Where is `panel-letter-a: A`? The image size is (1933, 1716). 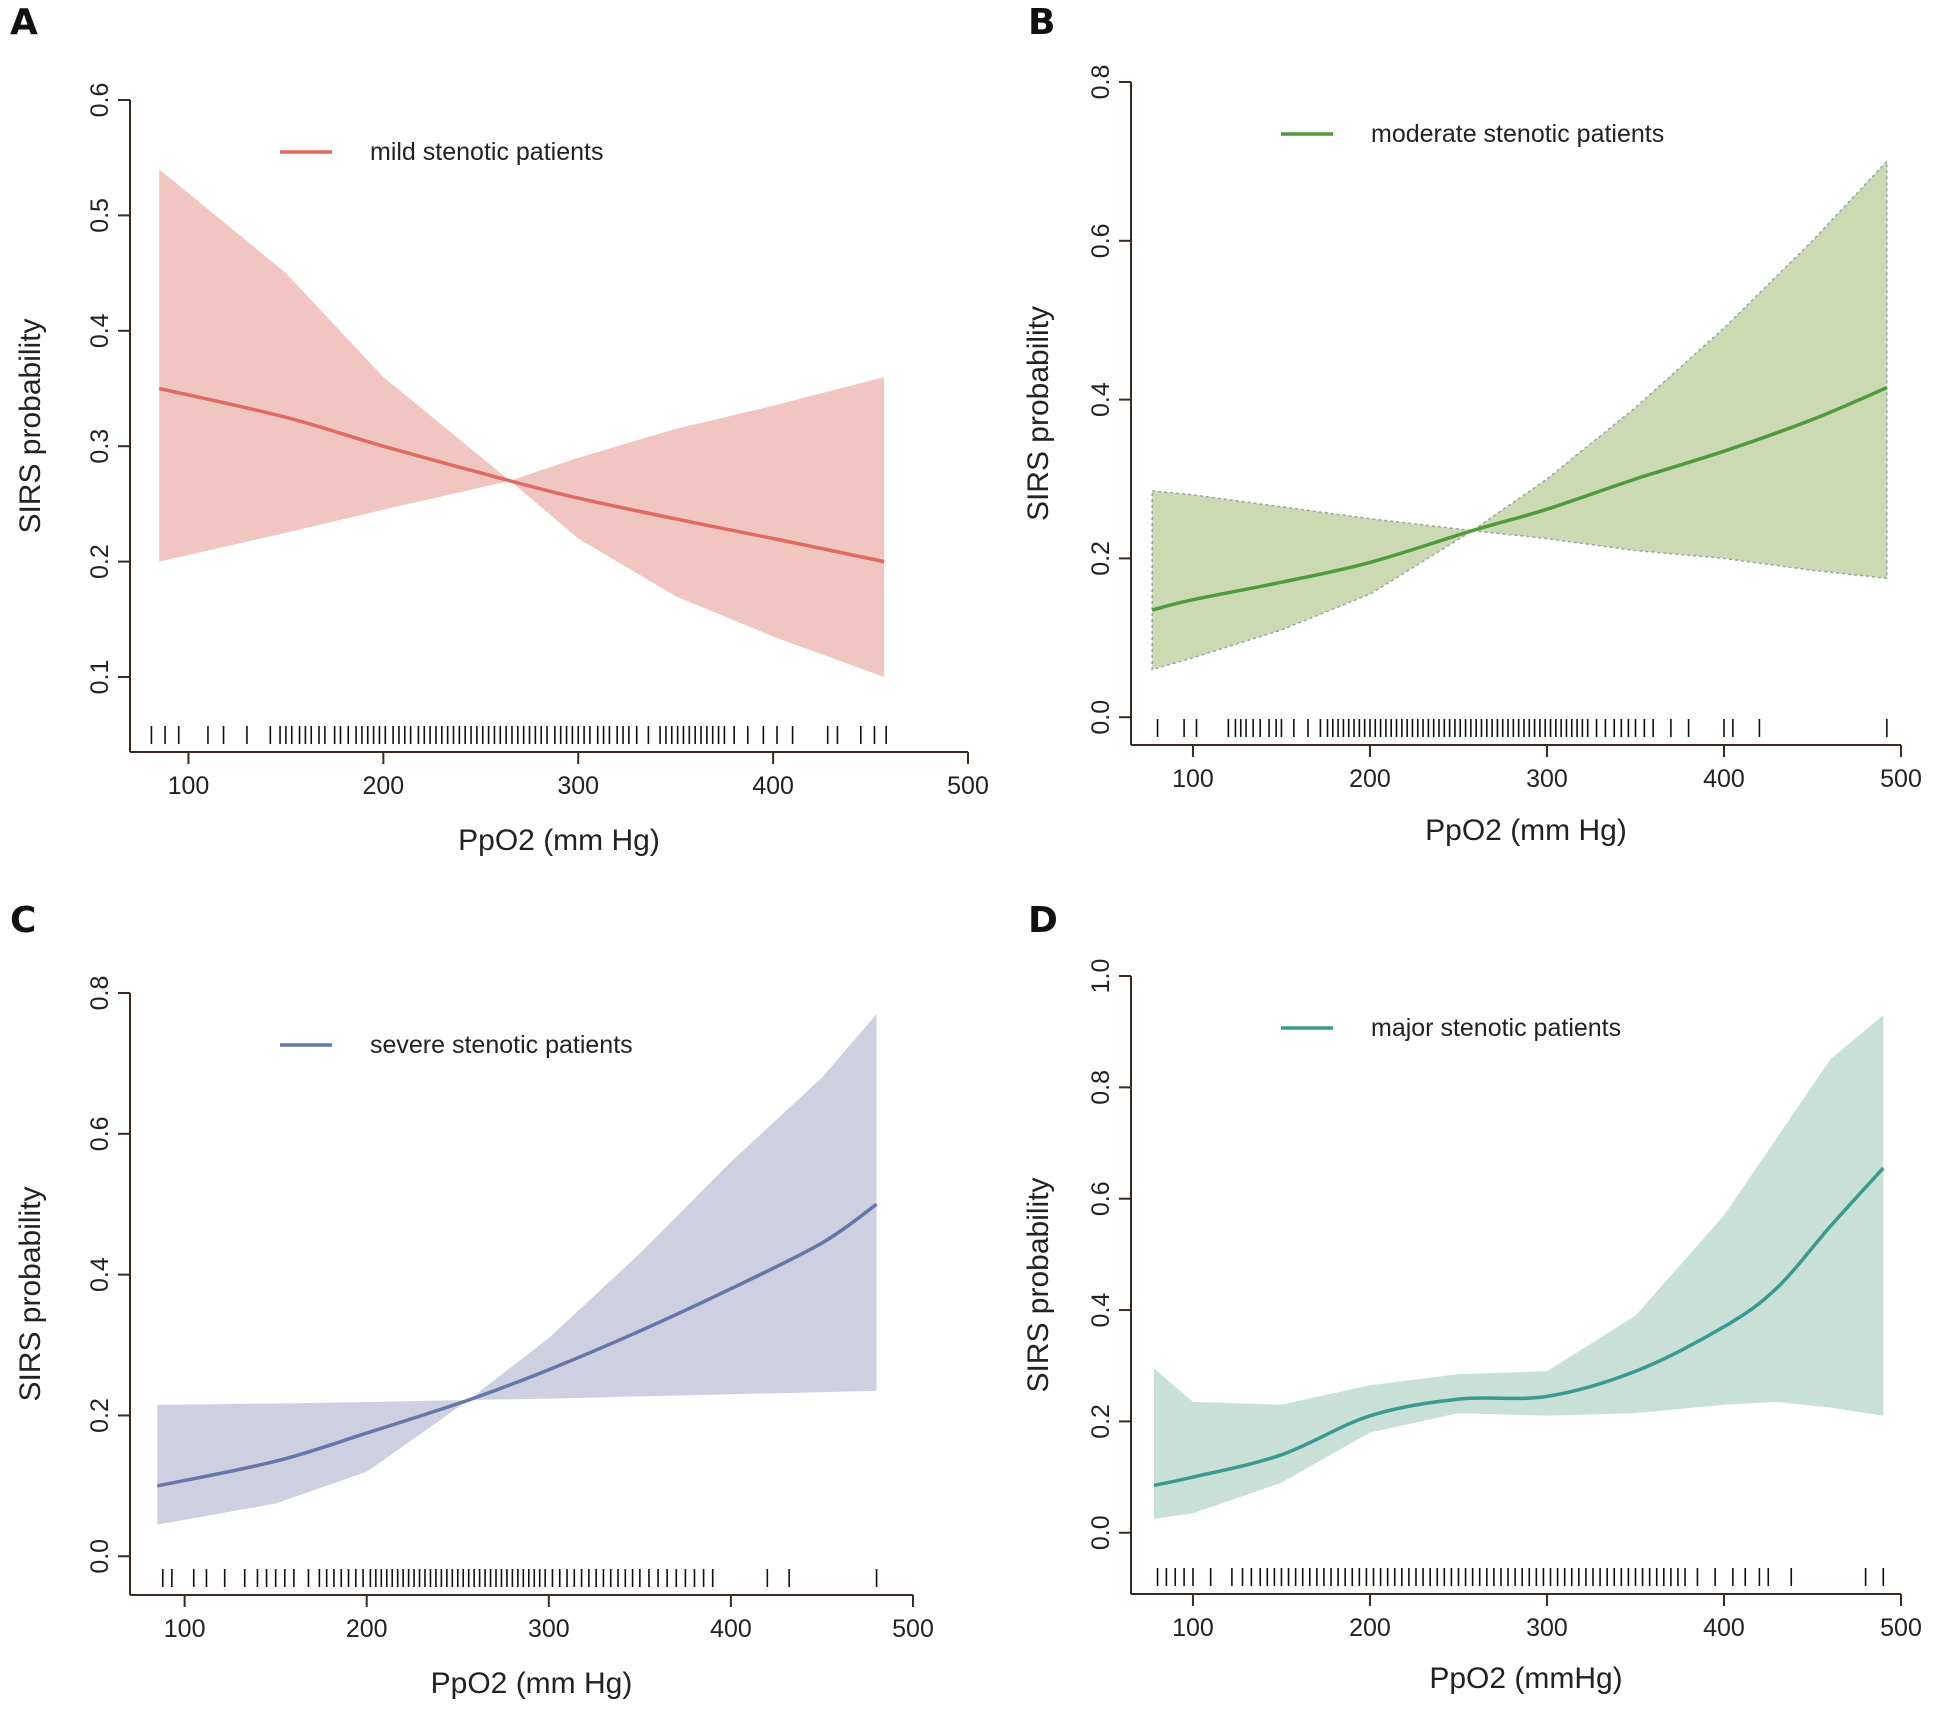
panel-letter-a: A is located at coordinates (24, 22).